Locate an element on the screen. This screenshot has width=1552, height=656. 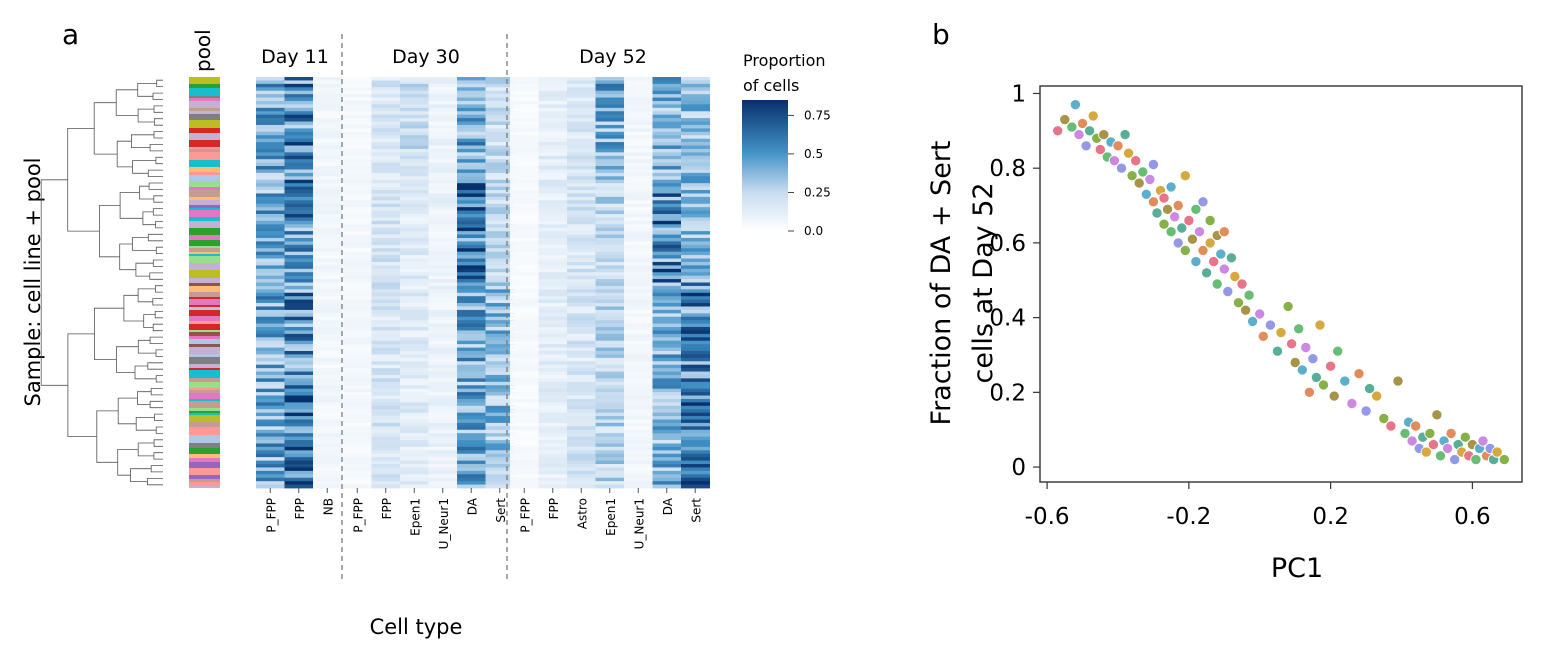
x-tick-label: -0.2 is located at coordinates (1188, 517).